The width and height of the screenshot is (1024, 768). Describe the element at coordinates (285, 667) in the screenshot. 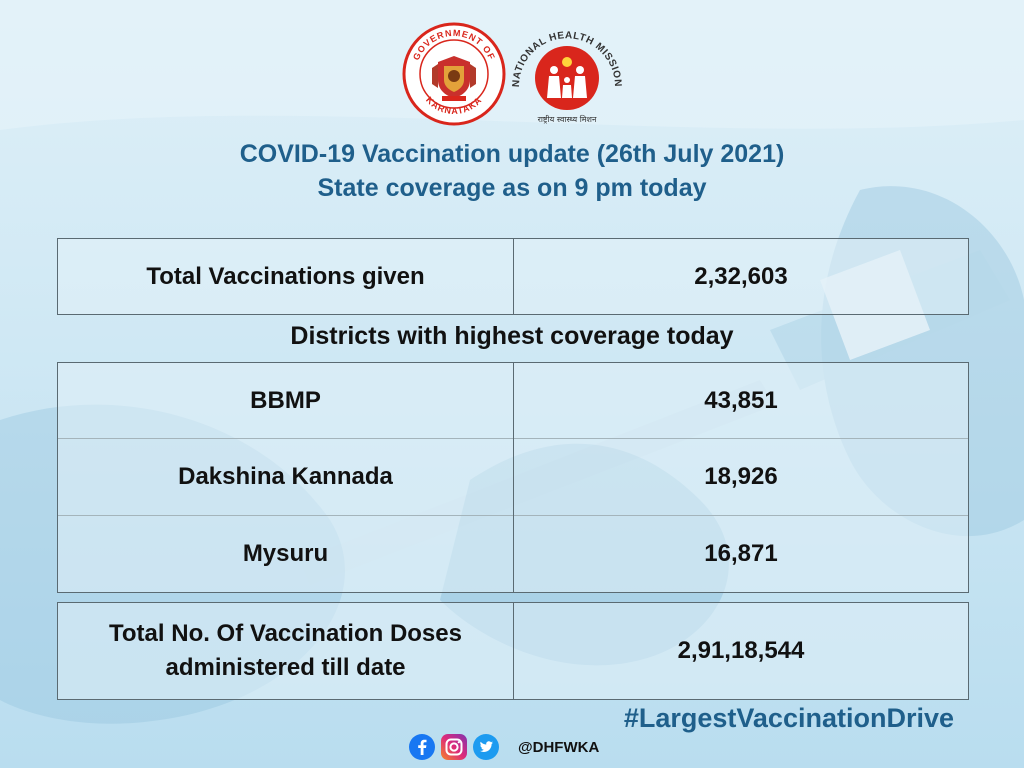

I see `total-doses-label-line2: administered till date` at that location.